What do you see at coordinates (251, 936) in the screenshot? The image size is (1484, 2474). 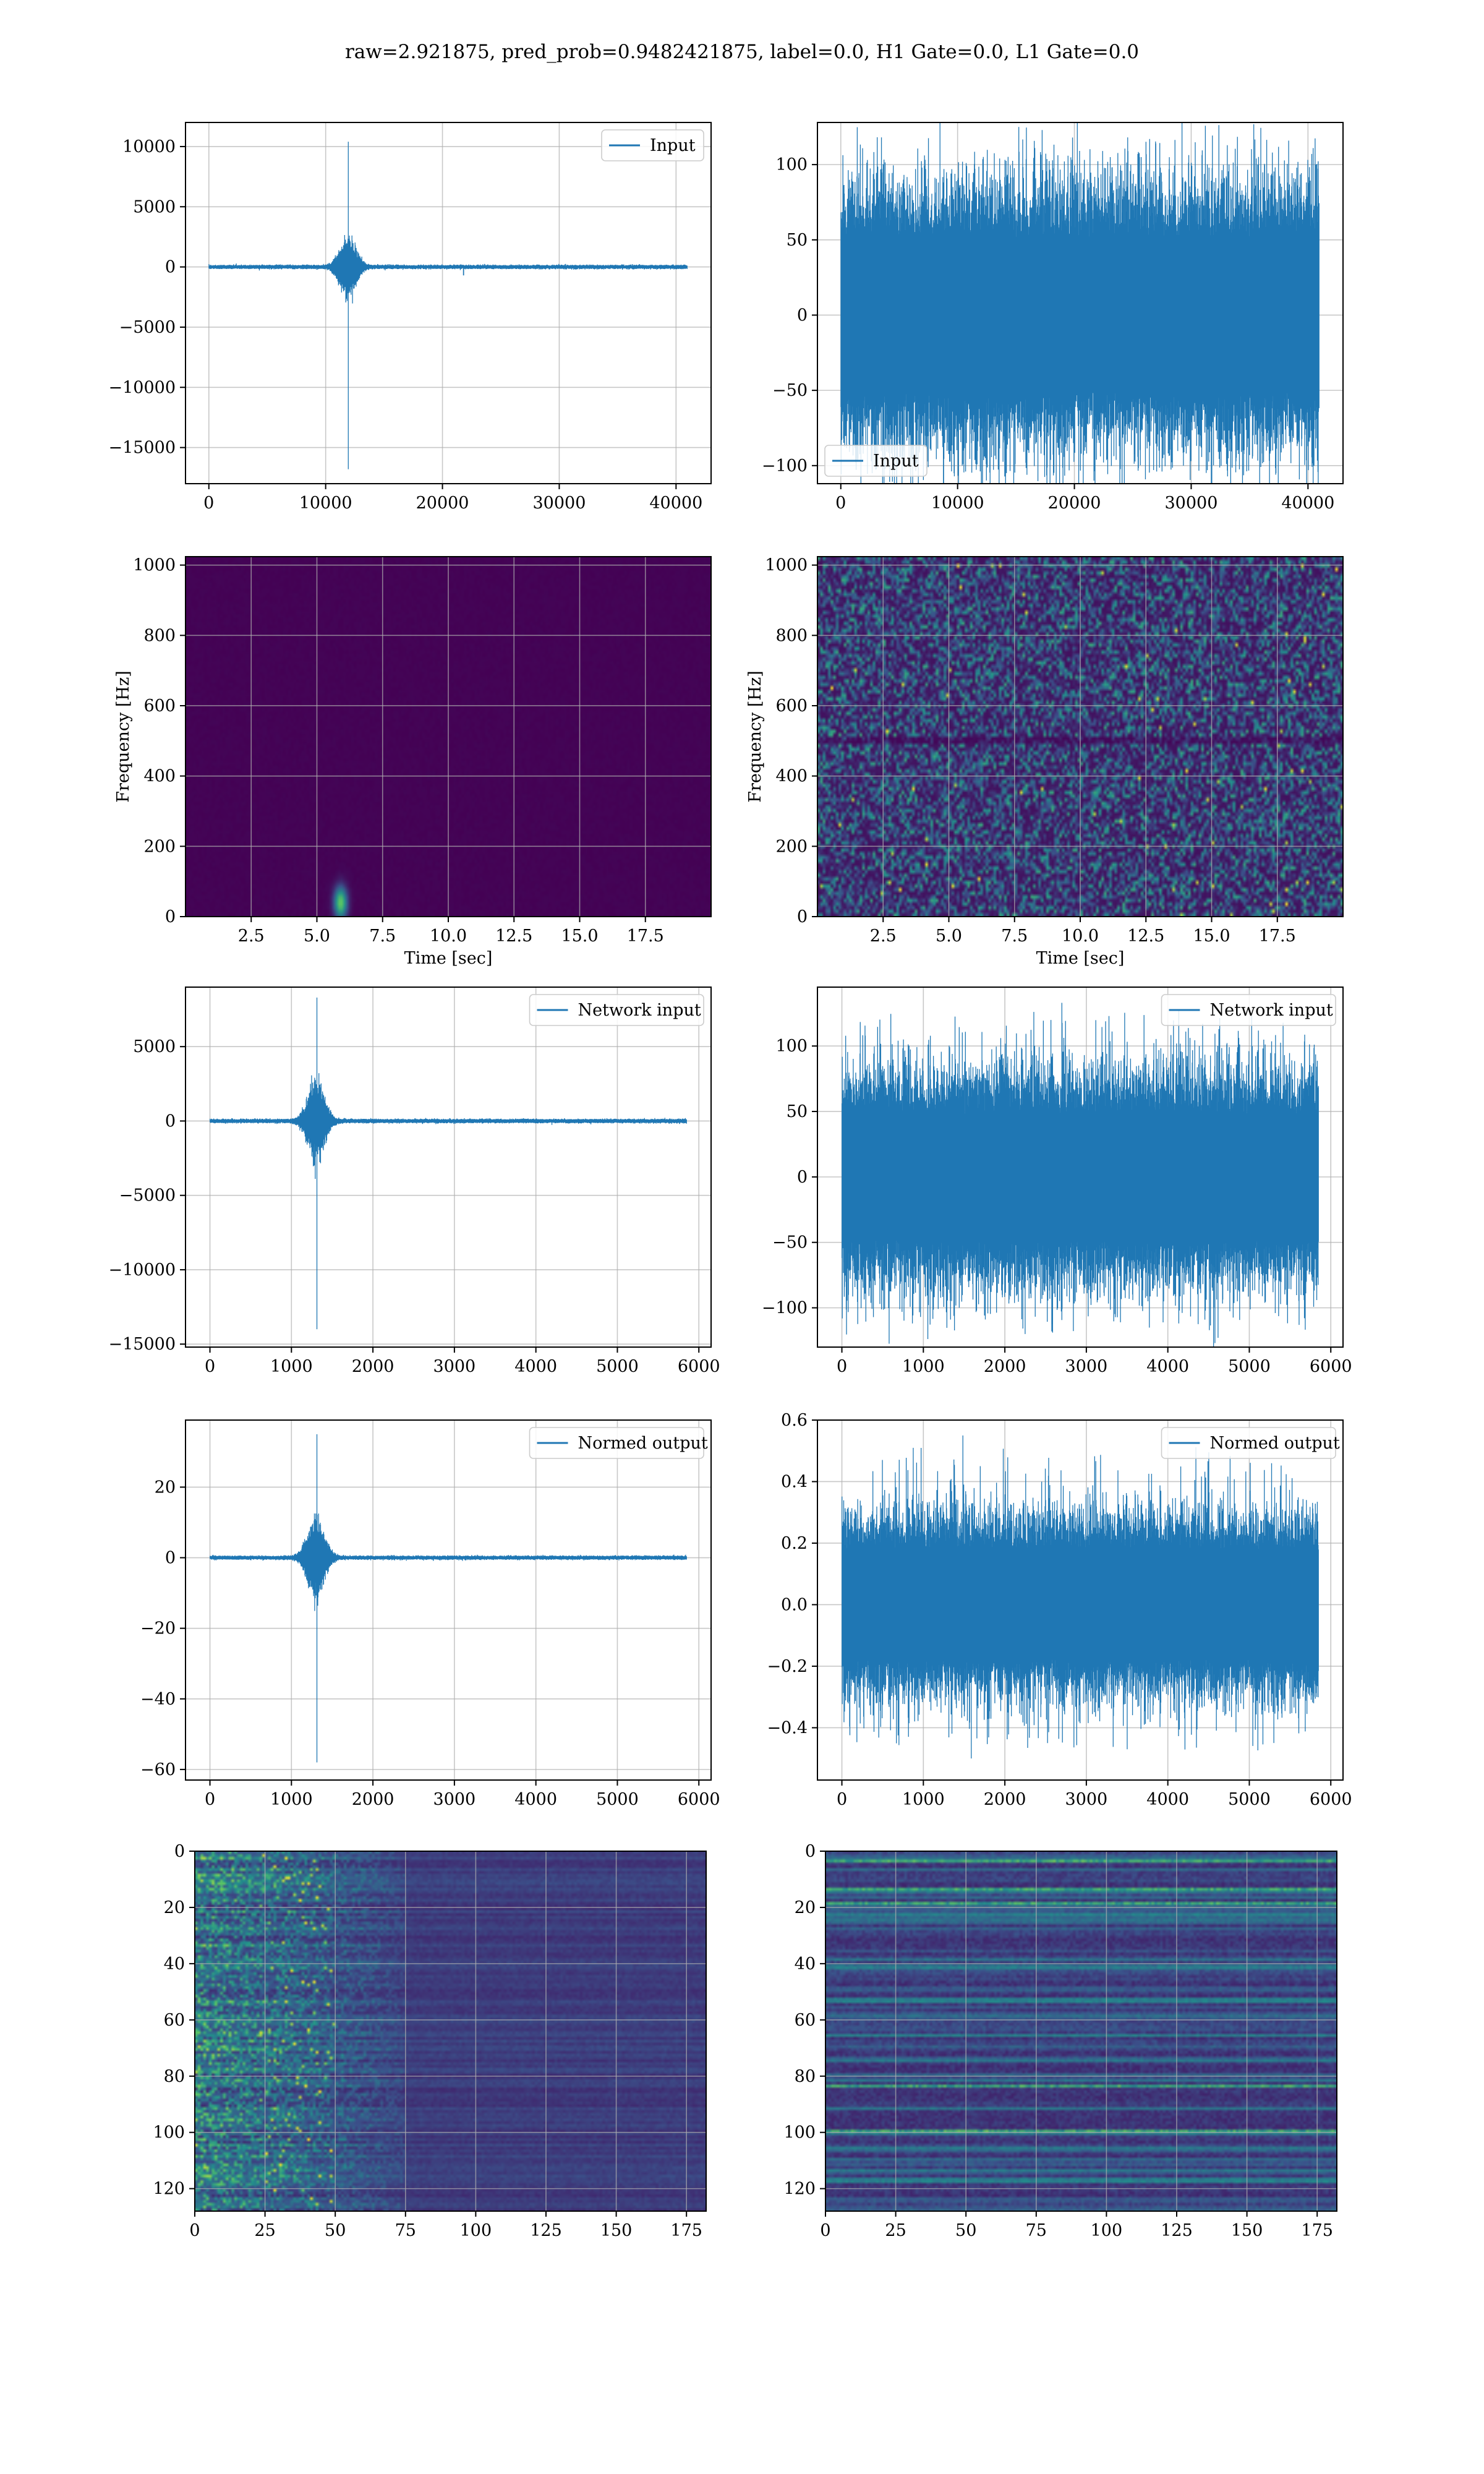 I see `x-tick-label: 2.5` at bounding box center [251, 936].